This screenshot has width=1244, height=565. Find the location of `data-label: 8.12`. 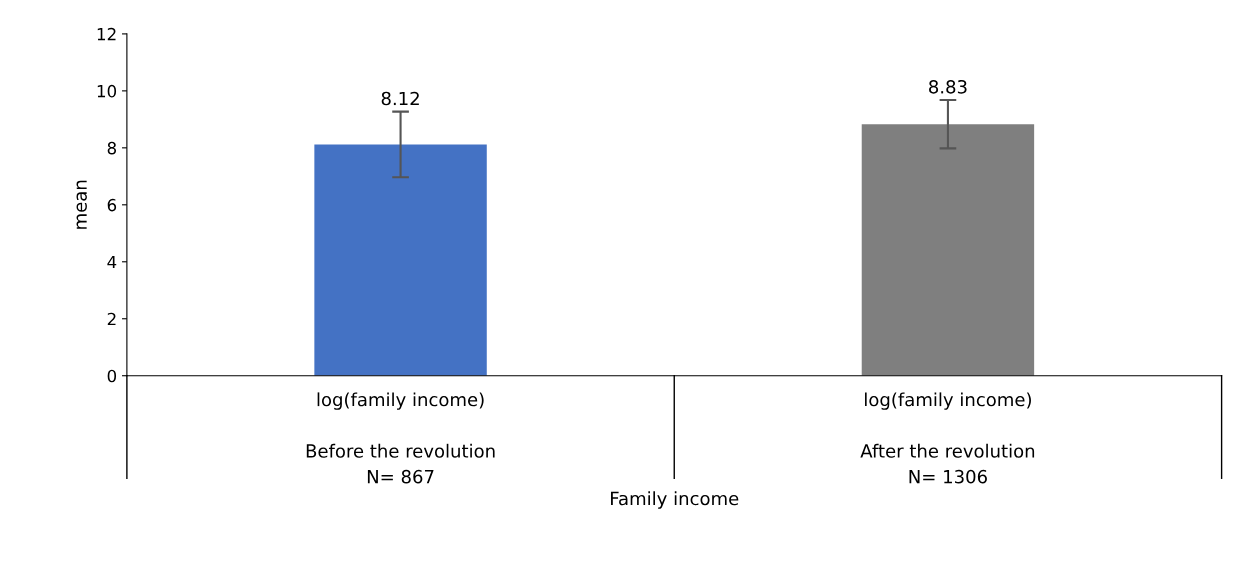

data-label: 8.12 is located at coordinates (400, 98).